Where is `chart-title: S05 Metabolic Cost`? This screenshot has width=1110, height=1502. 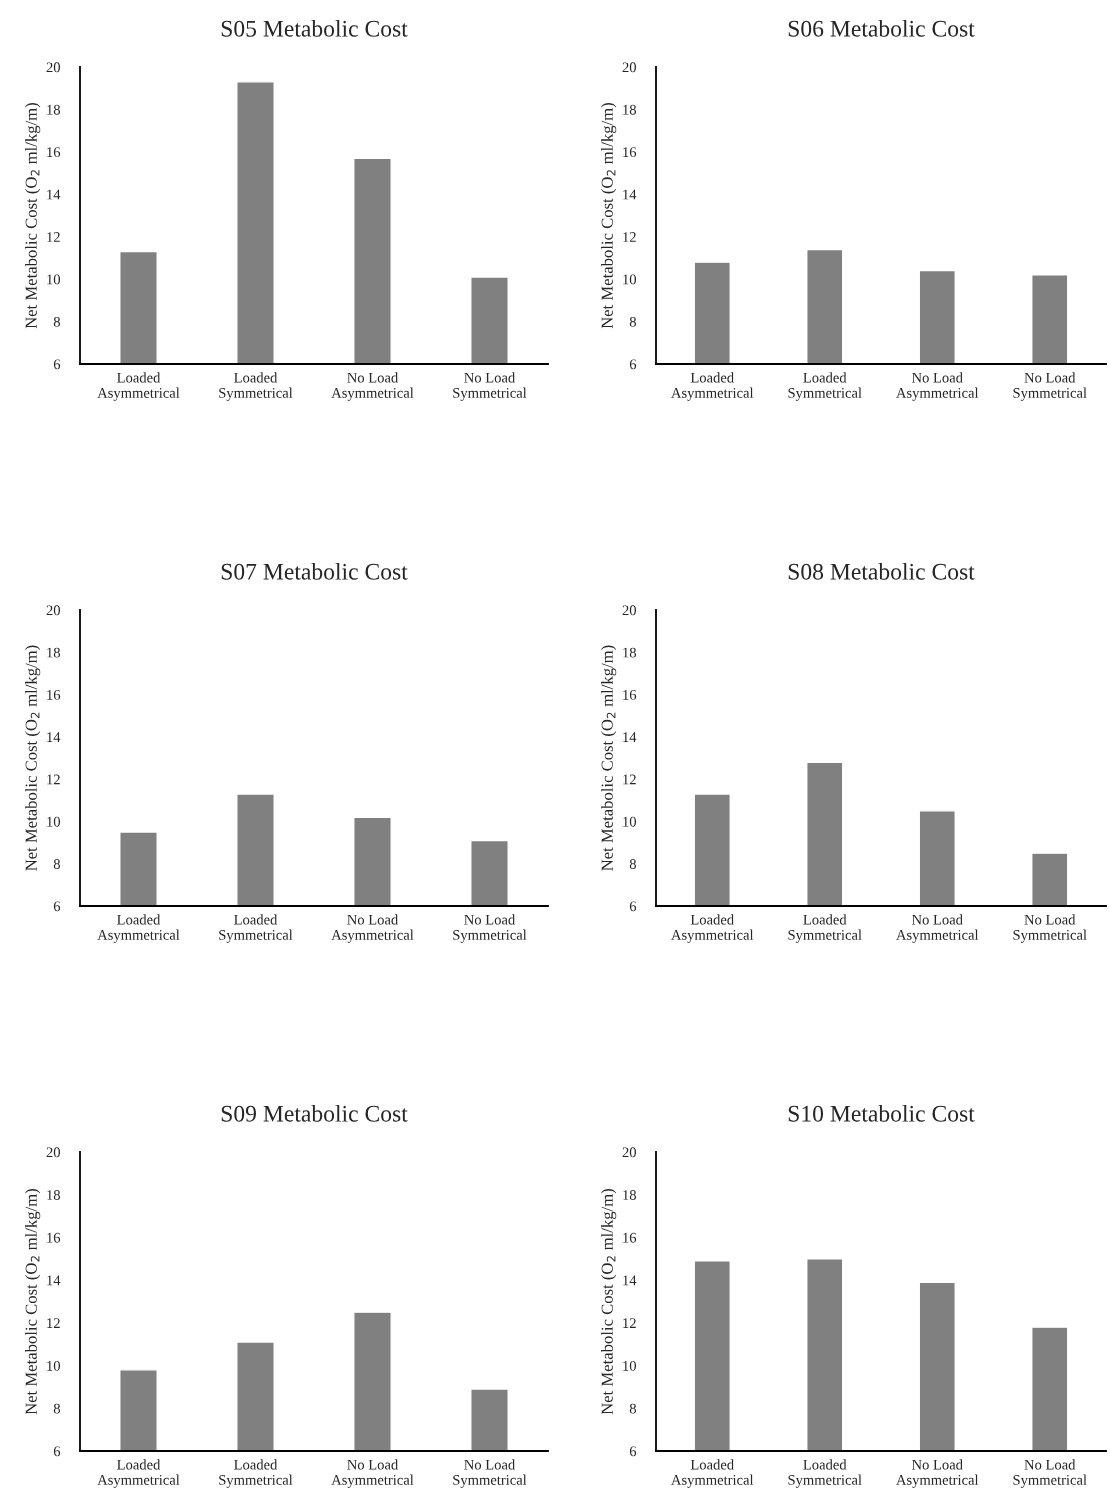
chart-title: S05 Metabolic Cost is located at coordinates (314, 28).